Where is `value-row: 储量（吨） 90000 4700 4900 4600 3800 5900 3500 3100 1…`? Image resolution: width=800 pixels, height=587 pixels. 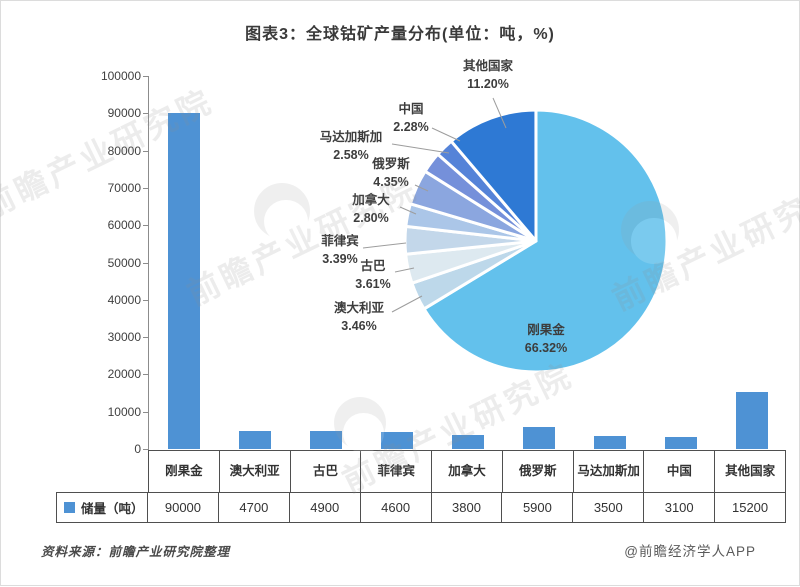 value-row: 储量（吨） 90000 4700 4900 4600 3800 5900 3500 3100 1… is located at coordinates (421, 507).